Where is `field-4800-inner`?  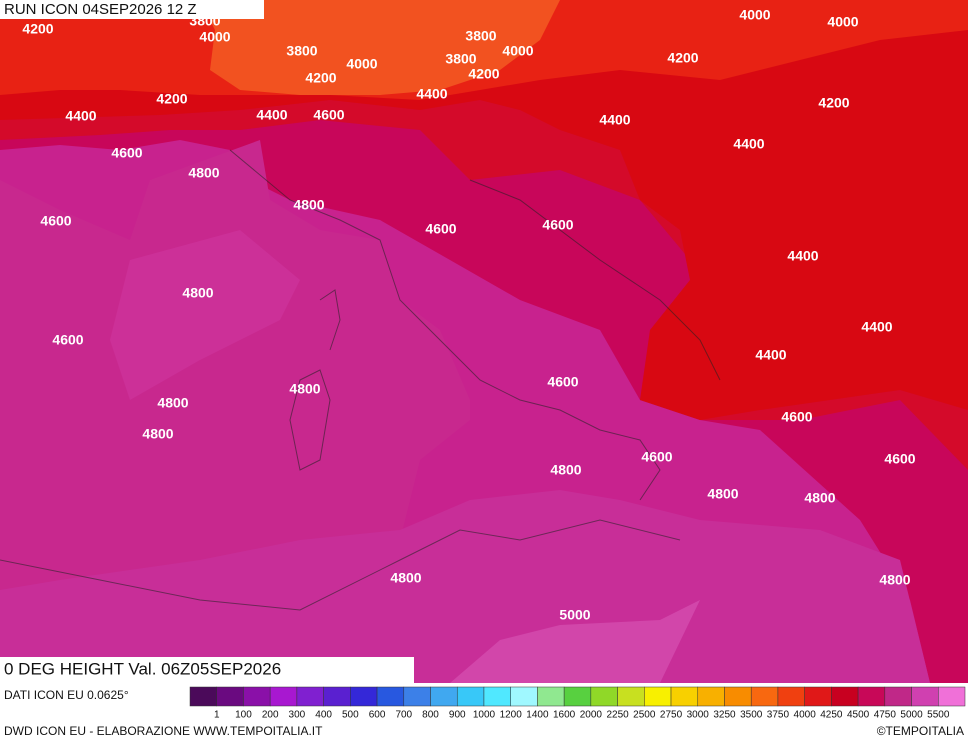
field-4800-inner is located at coordinates (205, 315).